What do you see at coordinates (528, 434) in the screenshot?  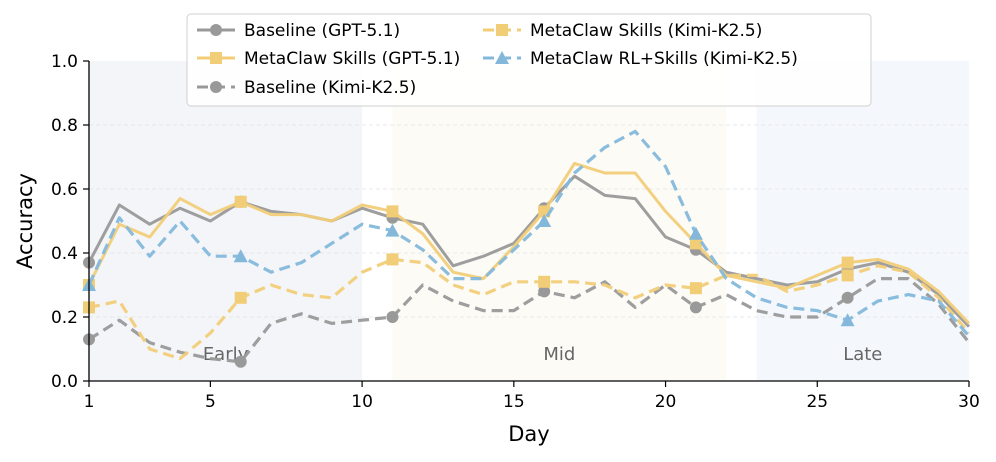 I see `x-axis-label: Day` at bounding box center [528, 434].